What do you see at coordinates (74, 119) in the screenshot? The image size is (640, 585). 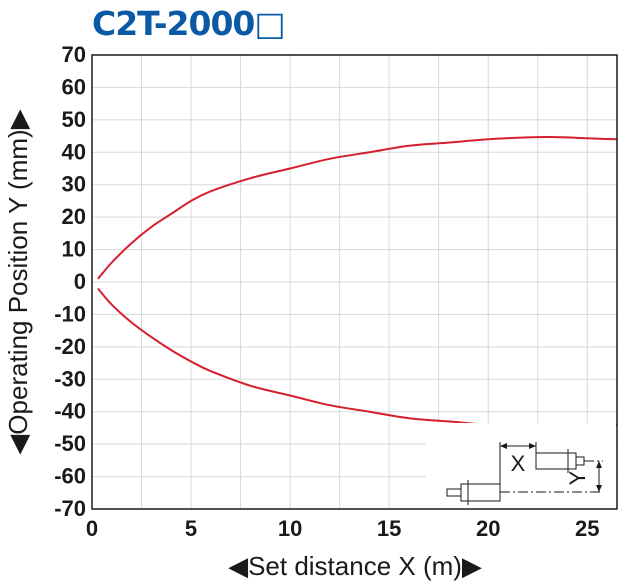 I see `y-tick-label: 50` at bounding box center [74, 119].